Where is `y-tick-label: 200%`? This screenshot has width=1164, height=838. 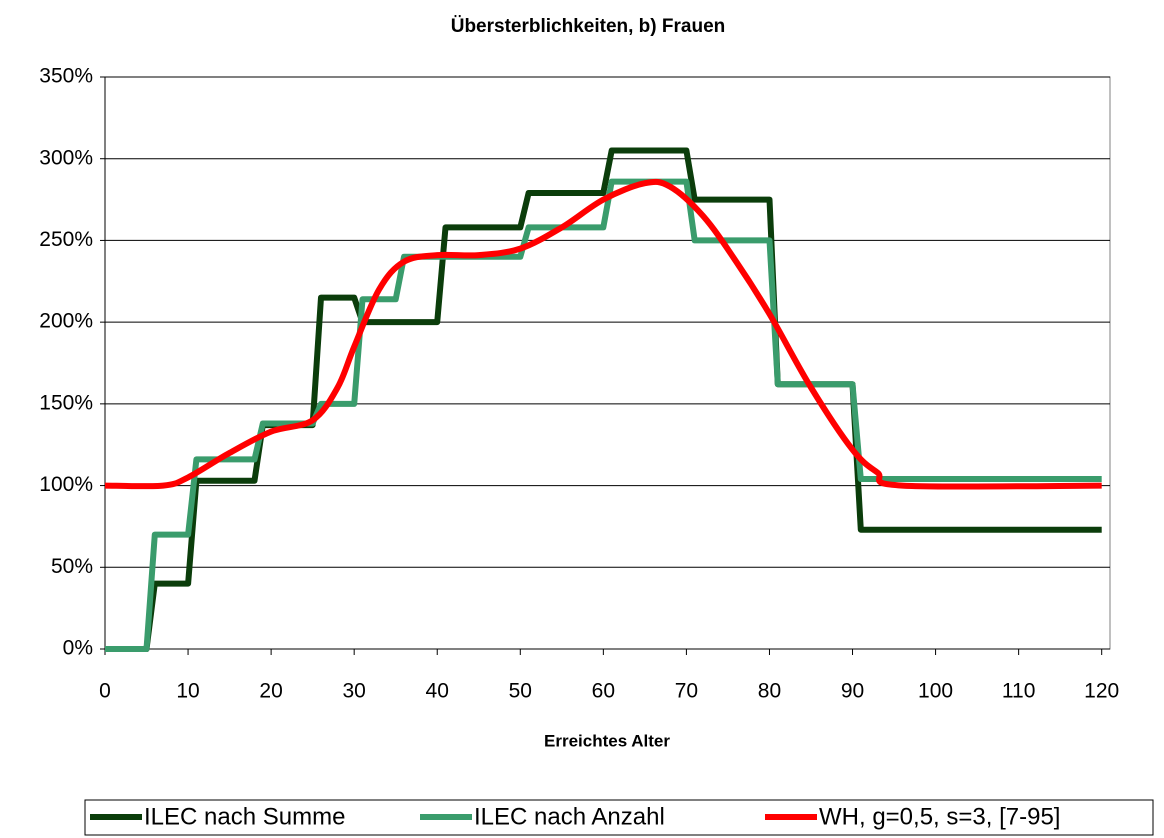 y-tick-label: 200% is located at coordinates (66, 321).